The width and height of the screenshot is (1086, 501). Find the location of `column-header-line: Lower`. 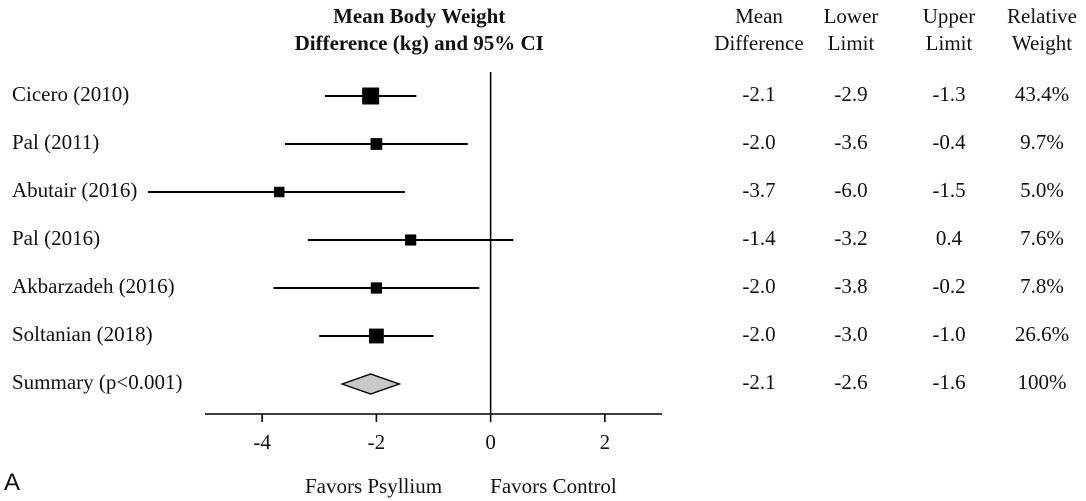

column-header-line: Lower is located at coordinates (851, 16).